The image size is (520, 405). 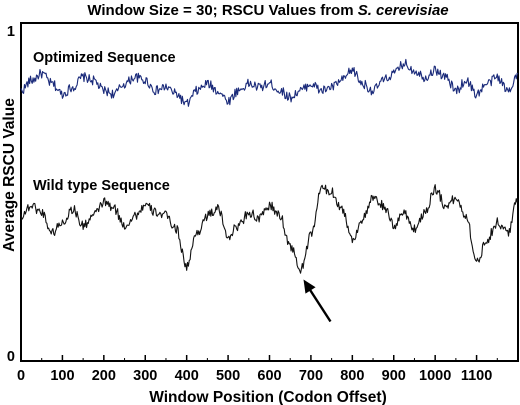 What do you see at coordinates (268, 397) in the screenshot?
I see `x-axis-label: Window Position (Codon Offset)` at bounding box center [268, 397].